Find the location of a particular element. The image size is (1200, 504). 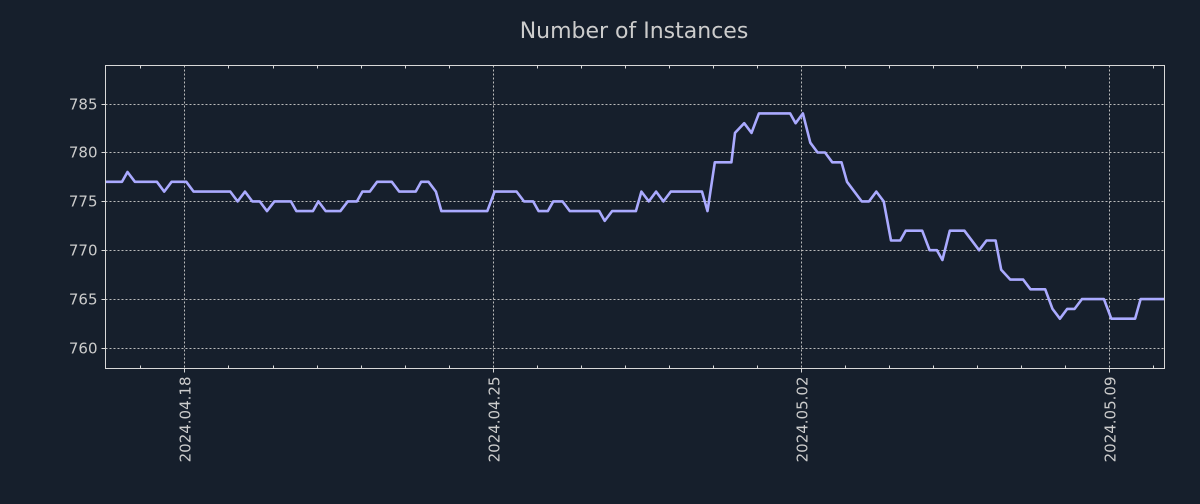

x-tick-label: 2024.04.18 is located at coordinates (186, 420).